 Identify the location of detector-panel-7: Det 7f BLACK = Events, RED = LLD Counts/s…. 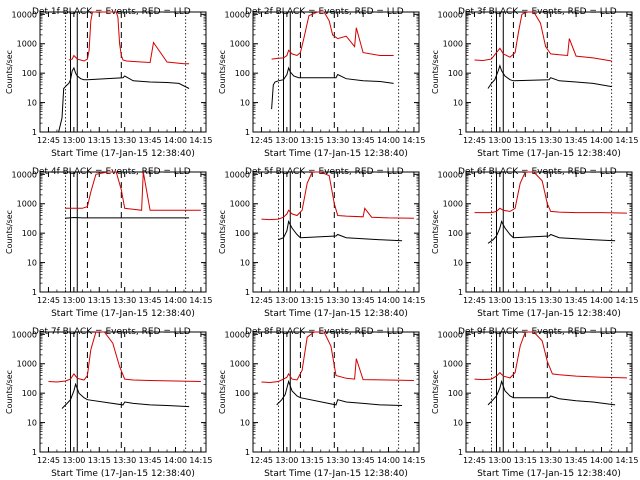
(108, 403).